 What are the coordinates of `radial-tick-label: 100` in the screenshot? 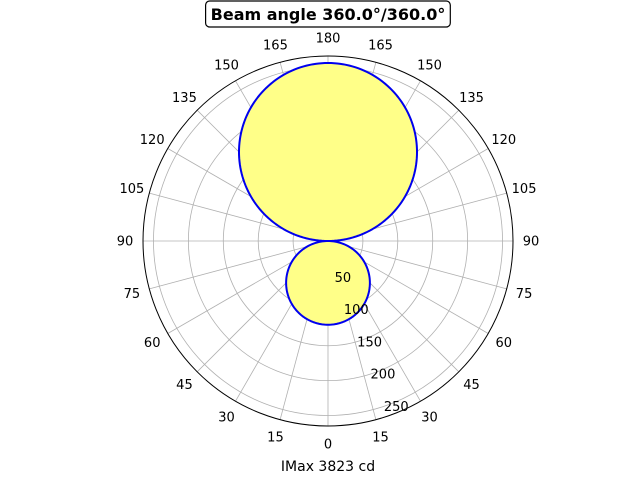 It's located at (356, 310).